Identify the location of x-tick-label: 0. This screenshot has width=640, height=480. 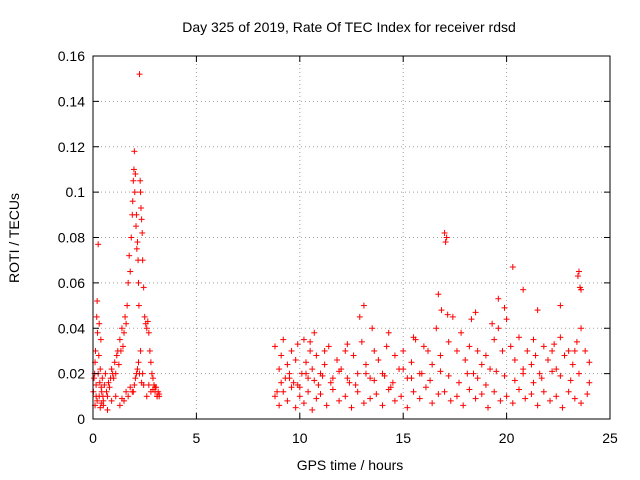
(93, 438).